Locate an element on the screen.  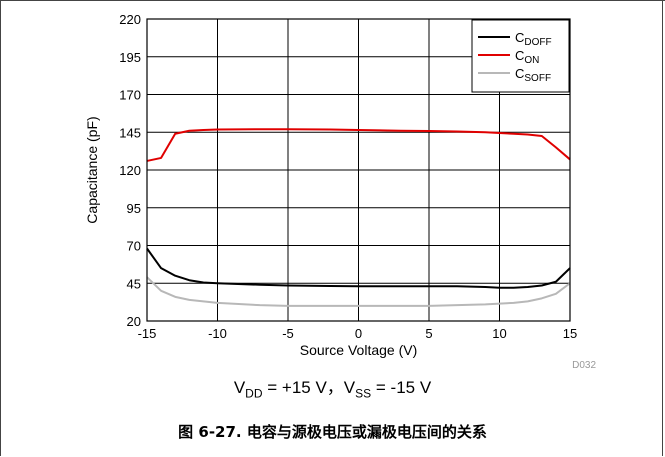
figure-caption: 图 6-27. 电容与源极电压或漏极电压间的关系 is located at coordinates (332, 432).